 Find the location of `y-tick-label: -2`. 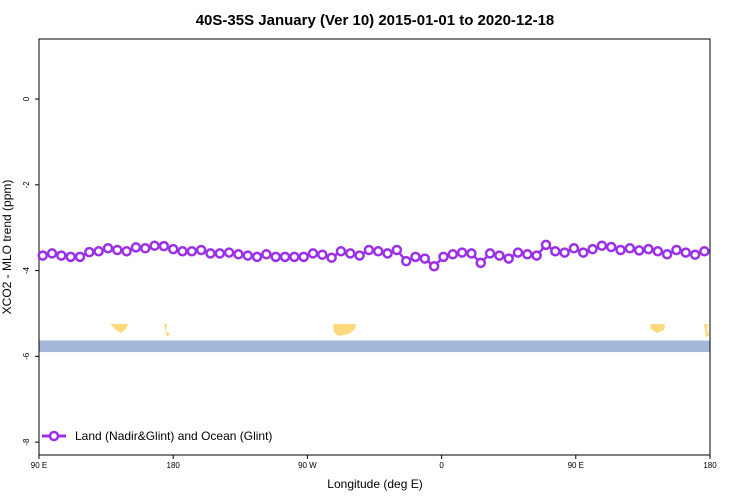

y-tick-label: -2 is located at coordinates (26, 185).